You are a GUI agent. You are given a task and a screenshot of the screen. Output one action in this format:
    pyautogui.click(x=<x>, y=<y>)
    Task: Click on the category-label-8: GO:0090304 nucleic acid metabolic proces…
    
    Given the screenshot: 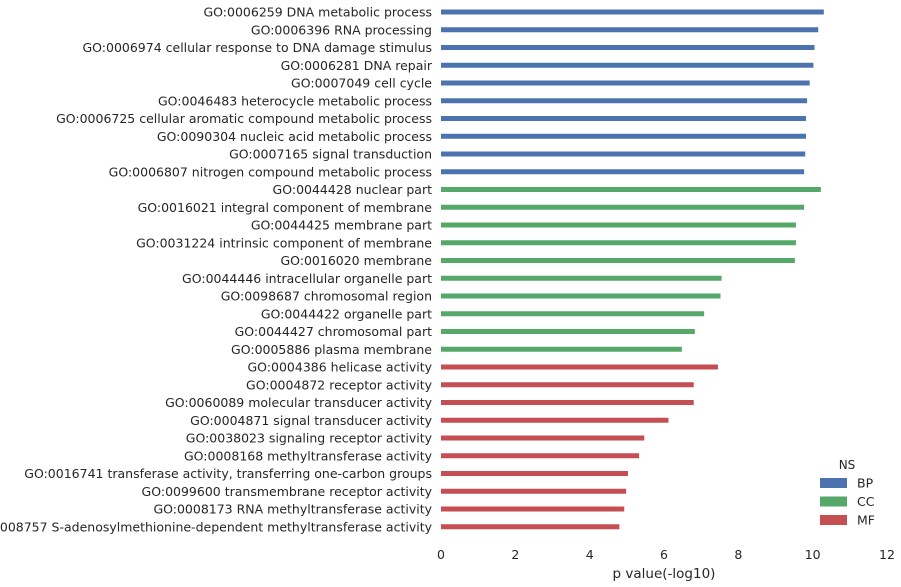 What is the action you would take?
    pyautogui.click(x=294, y=136)
    